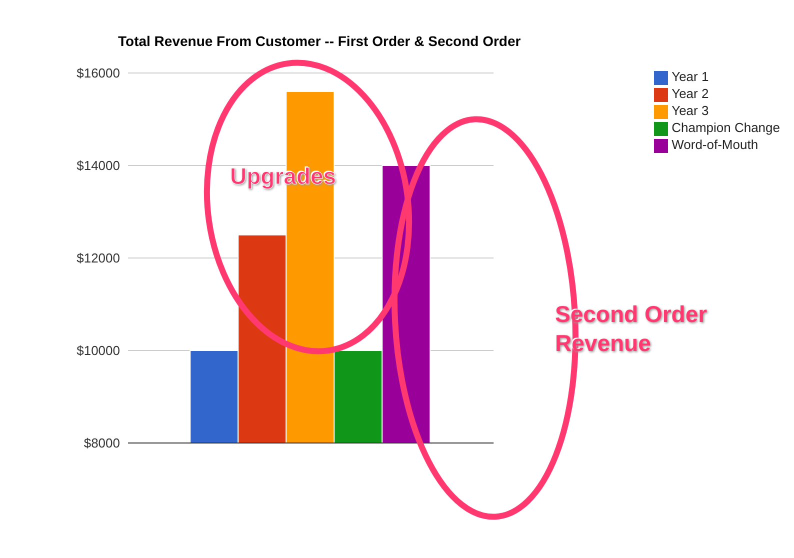  Describe the element at coordinates (690, 110) in the screenshot. I see `legend-label: Year 3` at that location.